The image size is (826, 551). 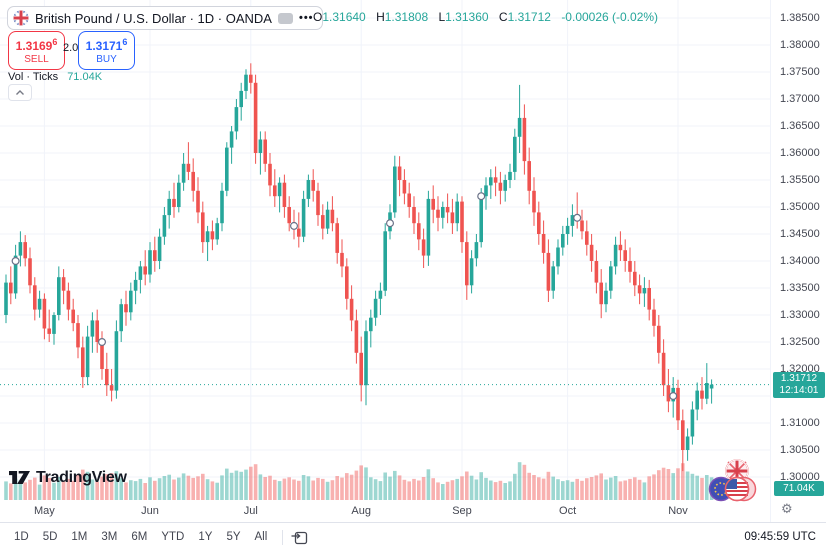 What do you see at coordinates (20, 92) in the screenshot?
I see `collapse-legend-button` at bounding box center [20, 92].